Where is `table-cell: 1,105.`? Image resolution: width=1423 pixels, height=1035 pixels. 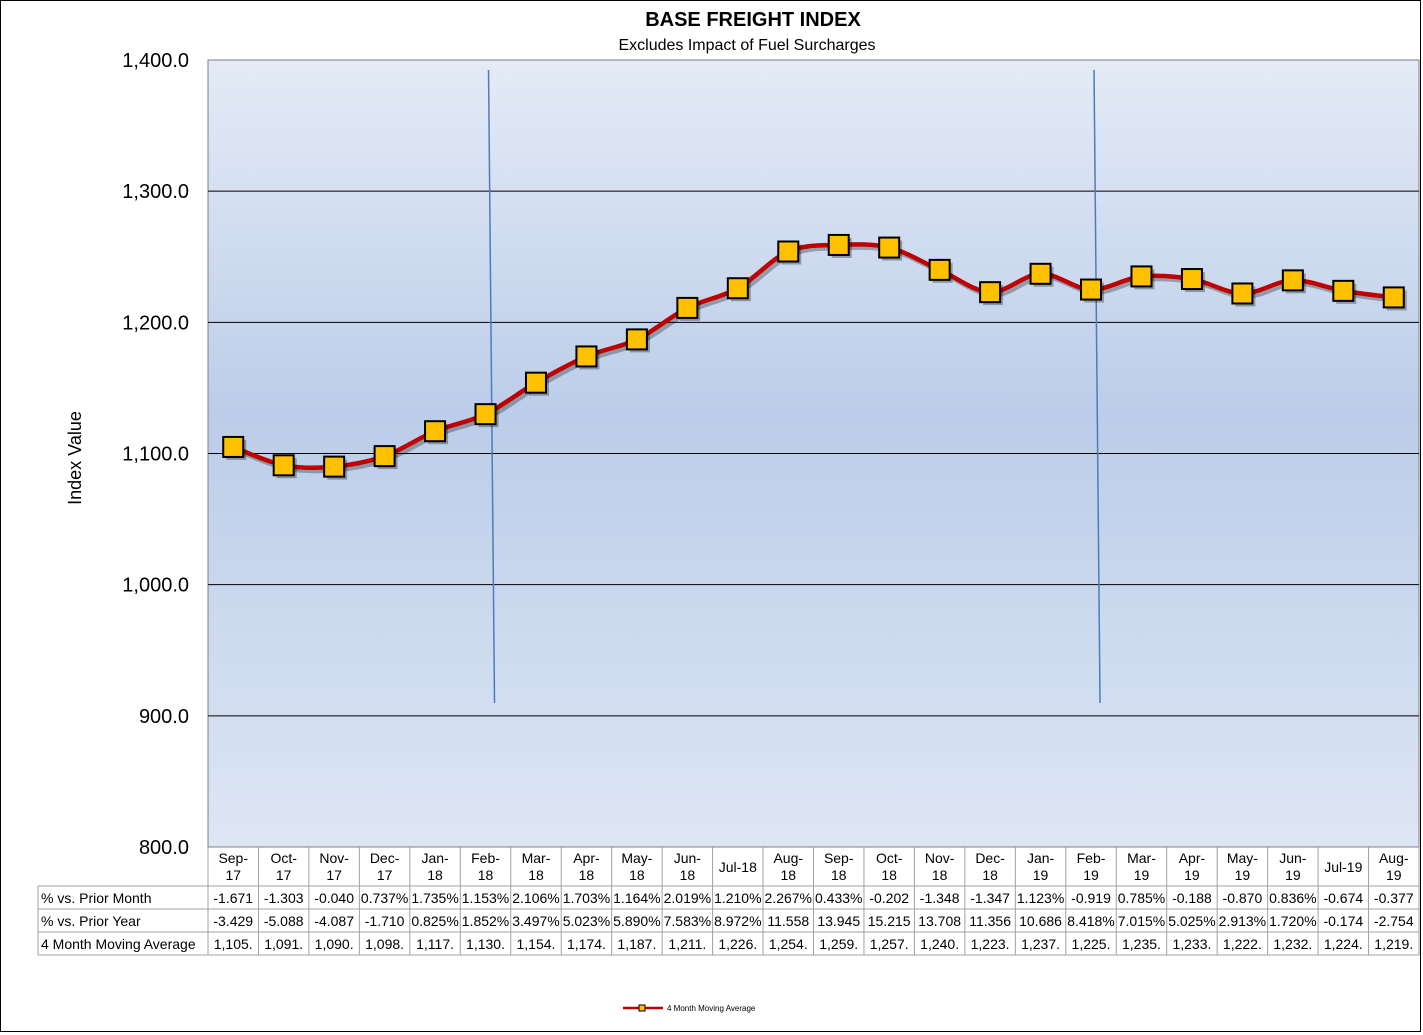 table-cell: 1,105. is located at coordinates (233, 944).